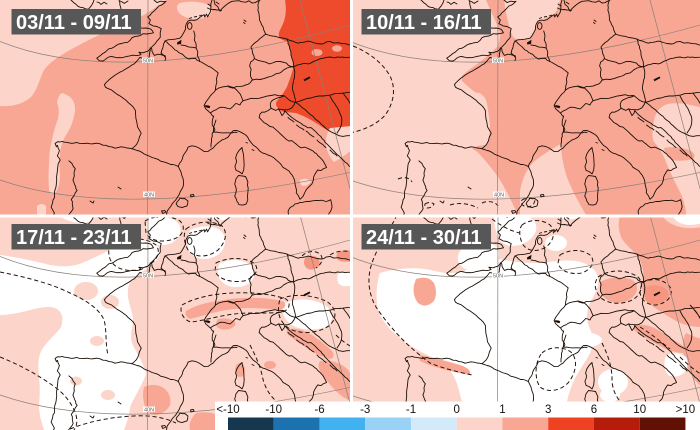 The image size is (700, 430). Describe the element at coordinates (456, 410) in the screenshot. I see `svg-text: 0` at that location.